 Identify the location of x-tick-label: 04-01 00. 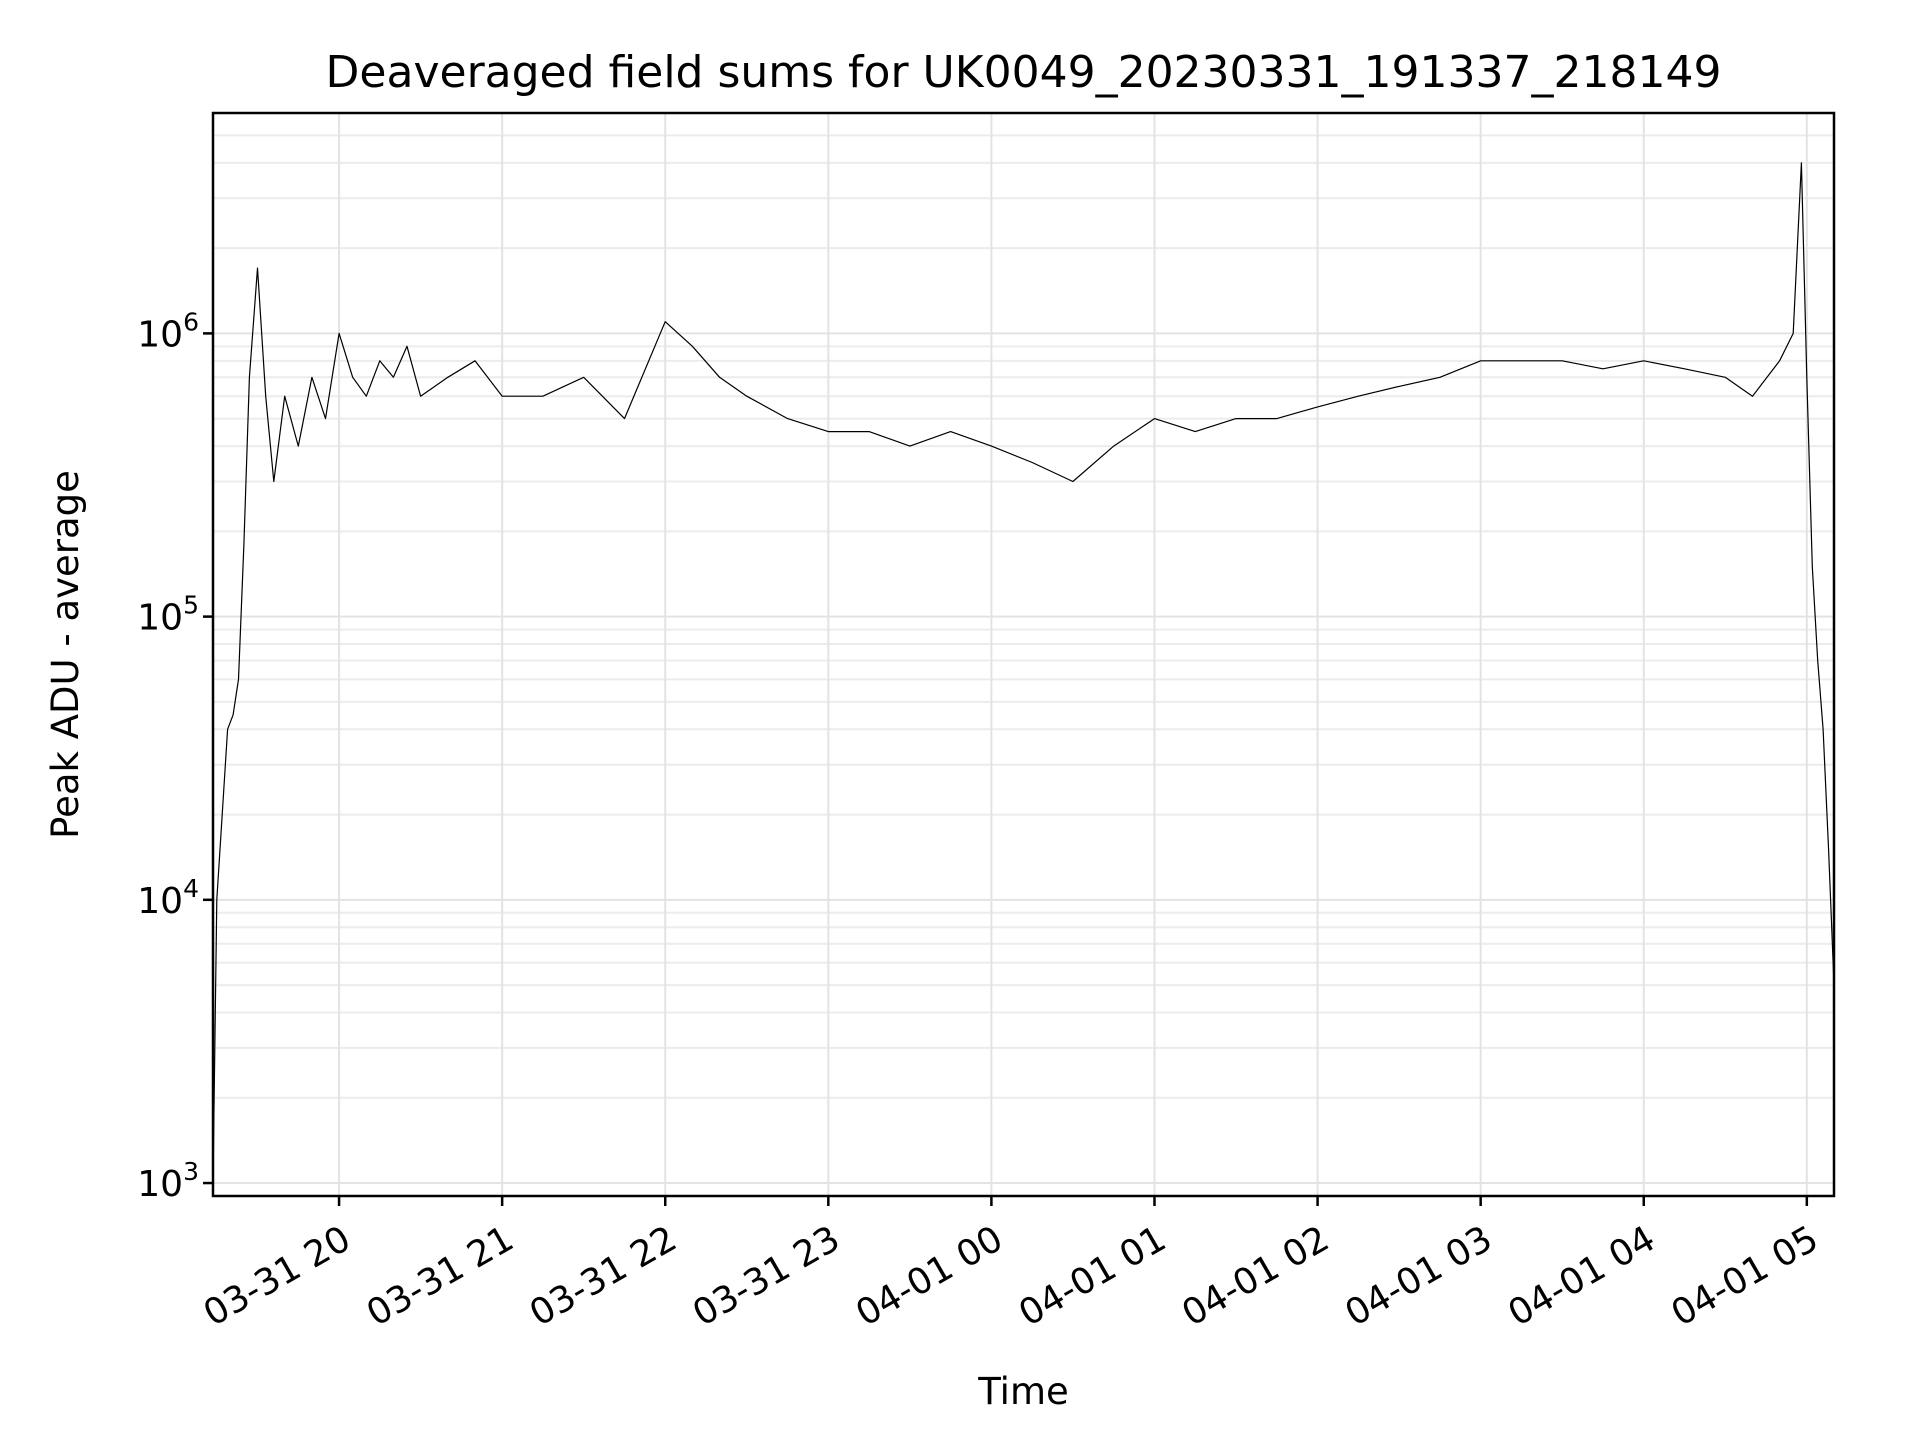
(929, 1276).